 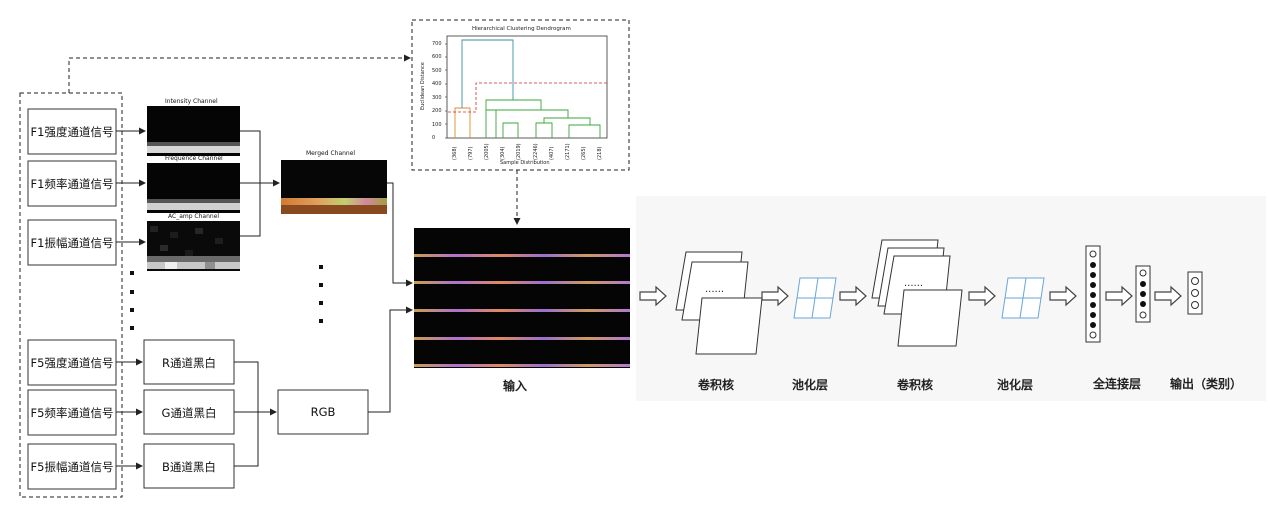 What do you see at coordinates (600, 153) in the screenshot?
I see `dendrogram-leaf-label: (218)` at bounding box center [600, 153].